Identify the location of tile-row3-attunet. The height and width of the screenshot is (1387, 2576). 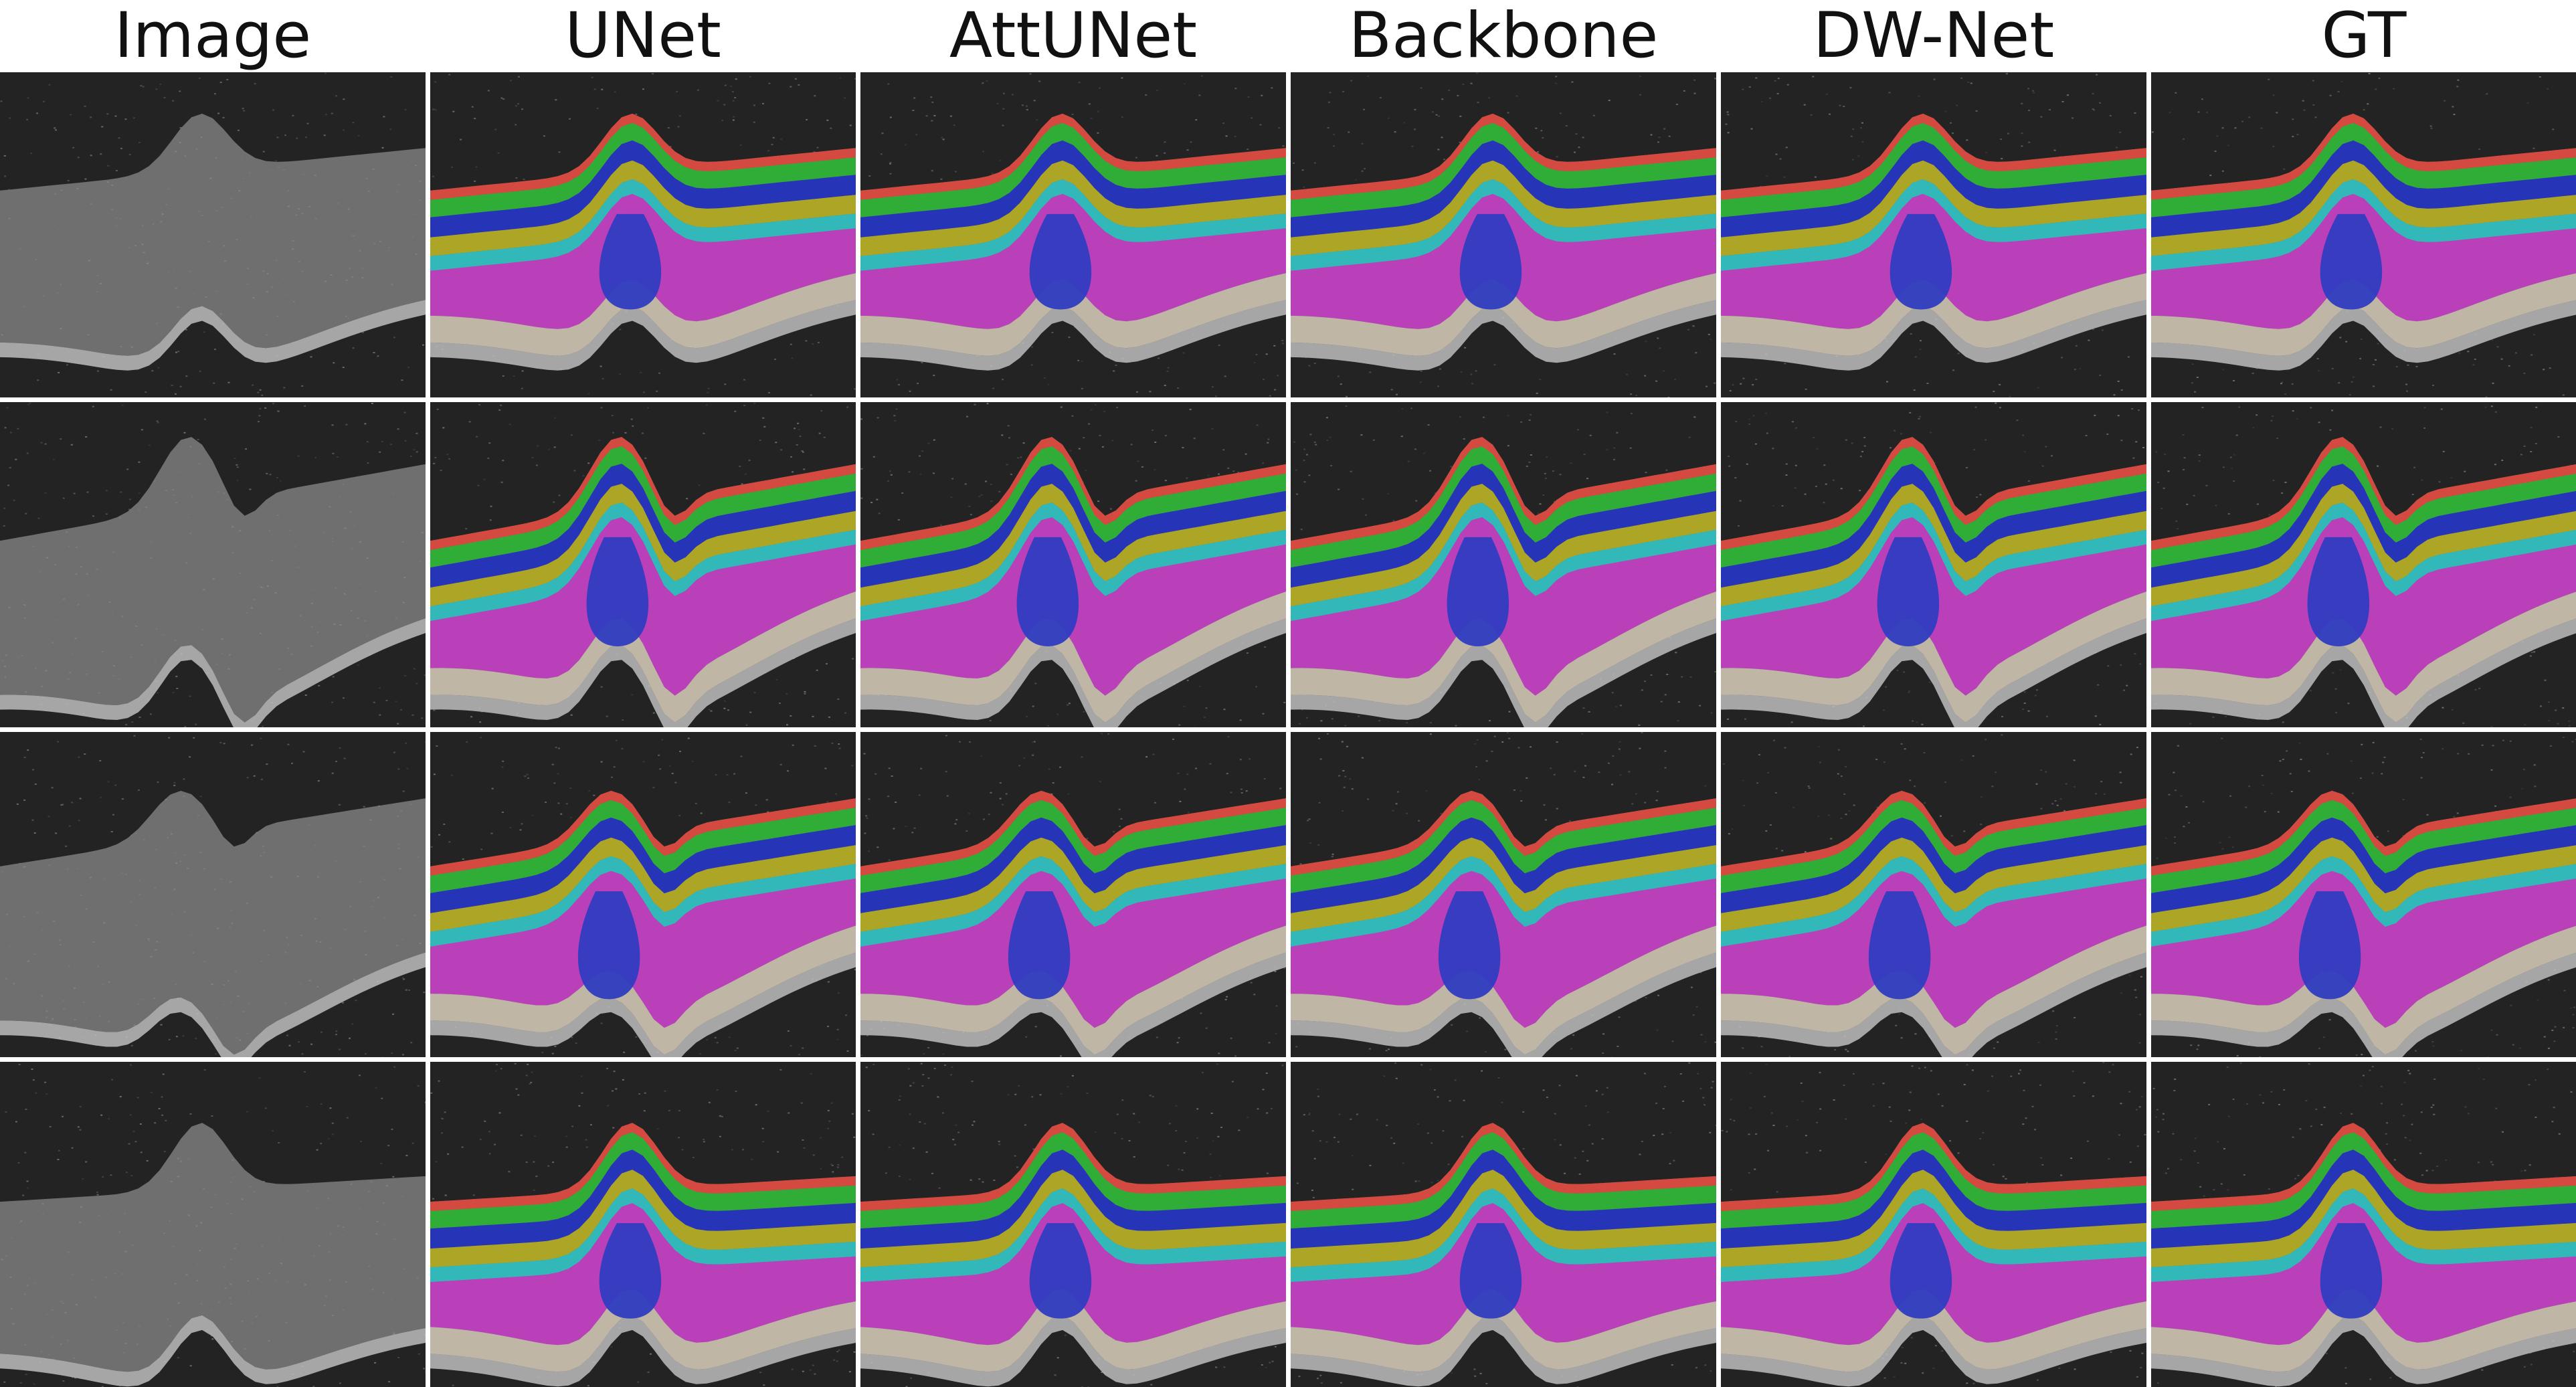
(1073, 895).